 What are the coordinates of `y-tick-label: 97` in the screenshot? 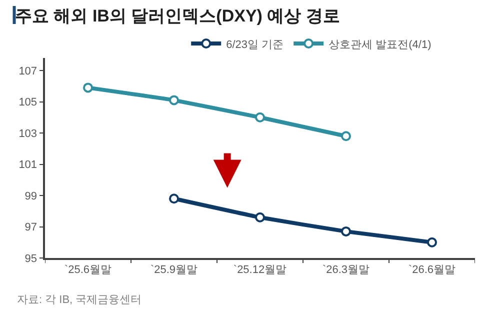 It's located at (31, 228).